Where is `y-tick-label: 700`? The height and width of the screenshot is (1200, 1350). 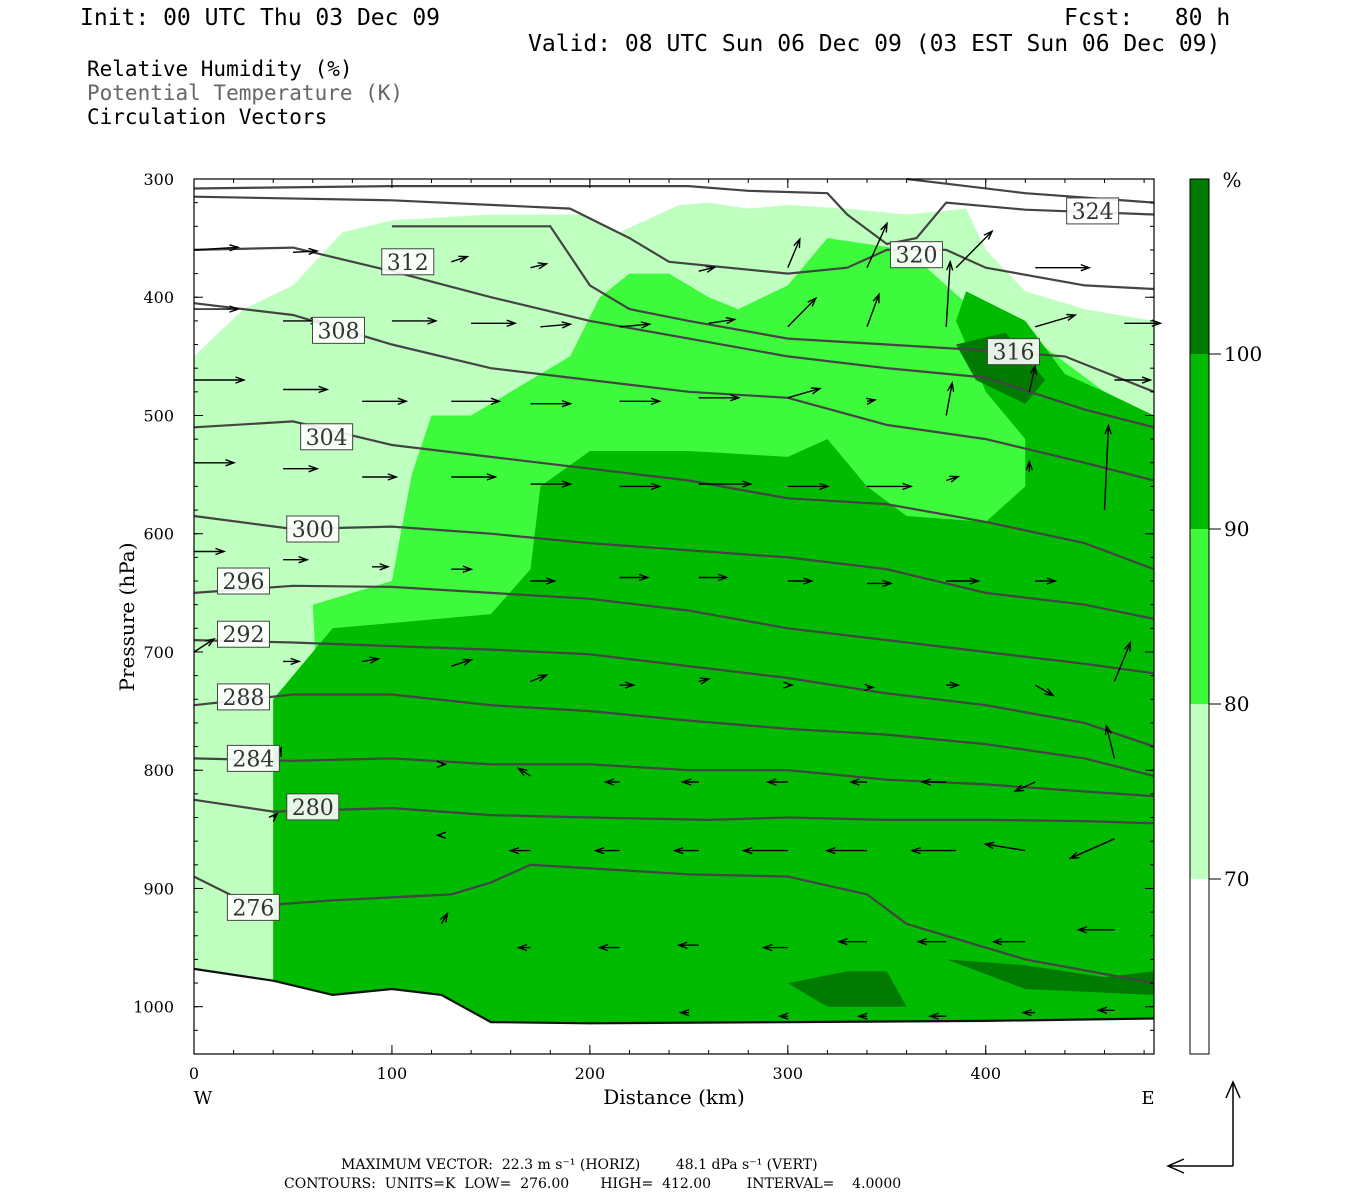 y-tick-label: 700 is located at coordinates (158, 652).